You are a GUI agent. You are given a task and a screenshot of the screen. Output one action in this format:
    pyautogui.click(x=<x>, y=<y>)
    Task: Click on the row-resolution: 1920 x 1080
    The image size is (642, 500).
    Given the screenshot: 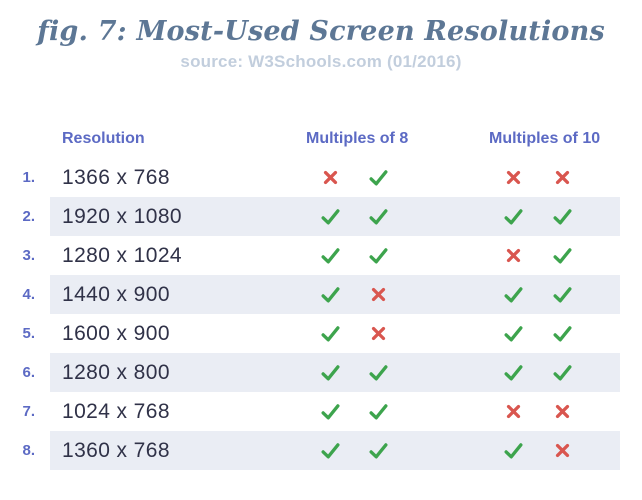 What is the action you would take?
    pyautogui.click(x=122, y=216)
    